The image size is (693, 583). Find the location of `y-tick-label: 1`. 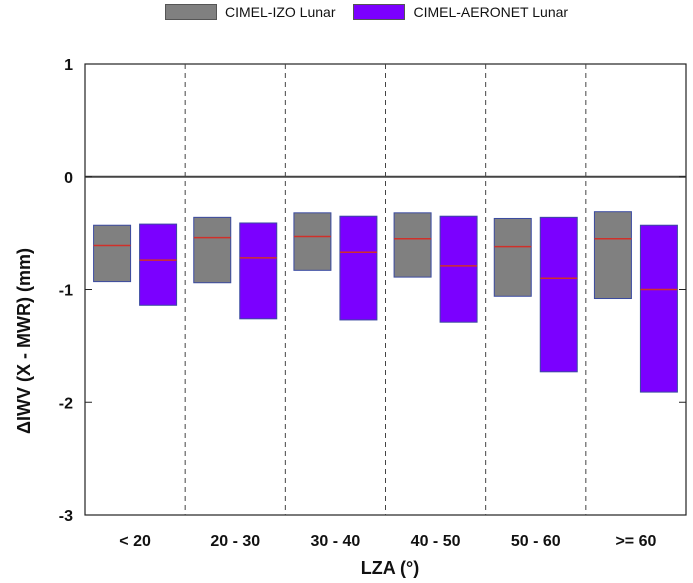

y-tick-label: 1 is located at coordinates (68, 65).